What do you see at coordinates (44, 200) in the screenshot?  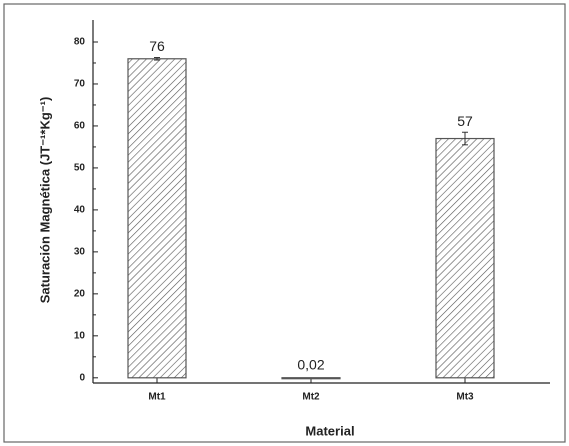 I see `y-axis-title: Saturación Magnética (JT⁻¹*Kg⁻¹)` at bounding box center [44, 200].